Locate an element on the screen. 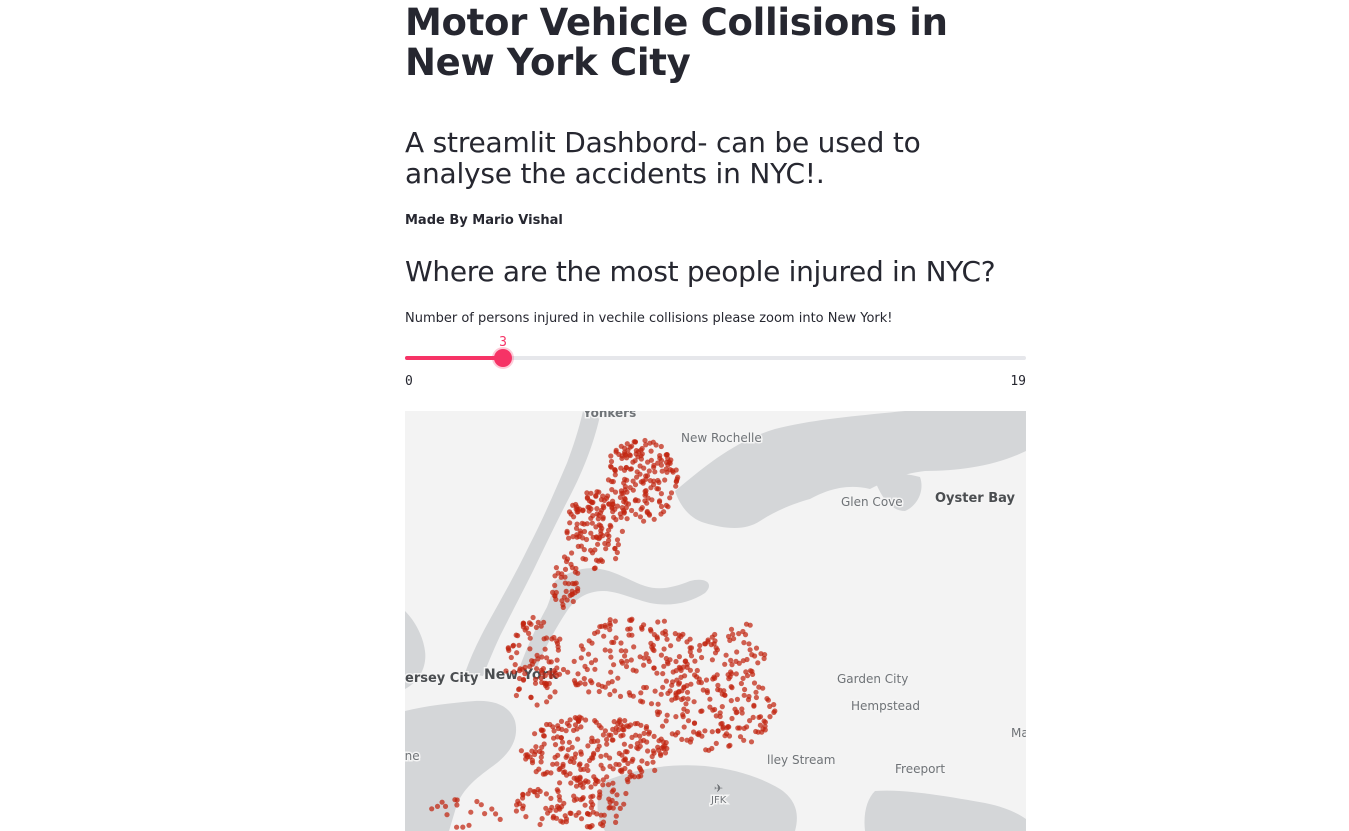 This screenshot has width=1349, height=831. injured-persons-slider: 3 0 19 is located at coordinates (715, 364).